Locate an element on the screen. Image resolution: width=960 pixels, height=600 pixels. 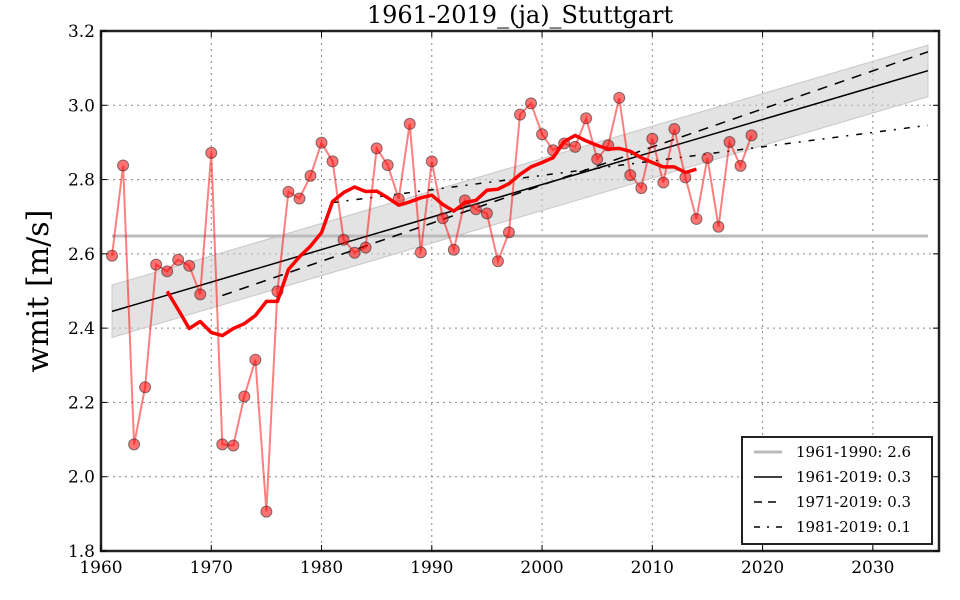
x-tick-label: 1990 is located at coordinates (431, 568).